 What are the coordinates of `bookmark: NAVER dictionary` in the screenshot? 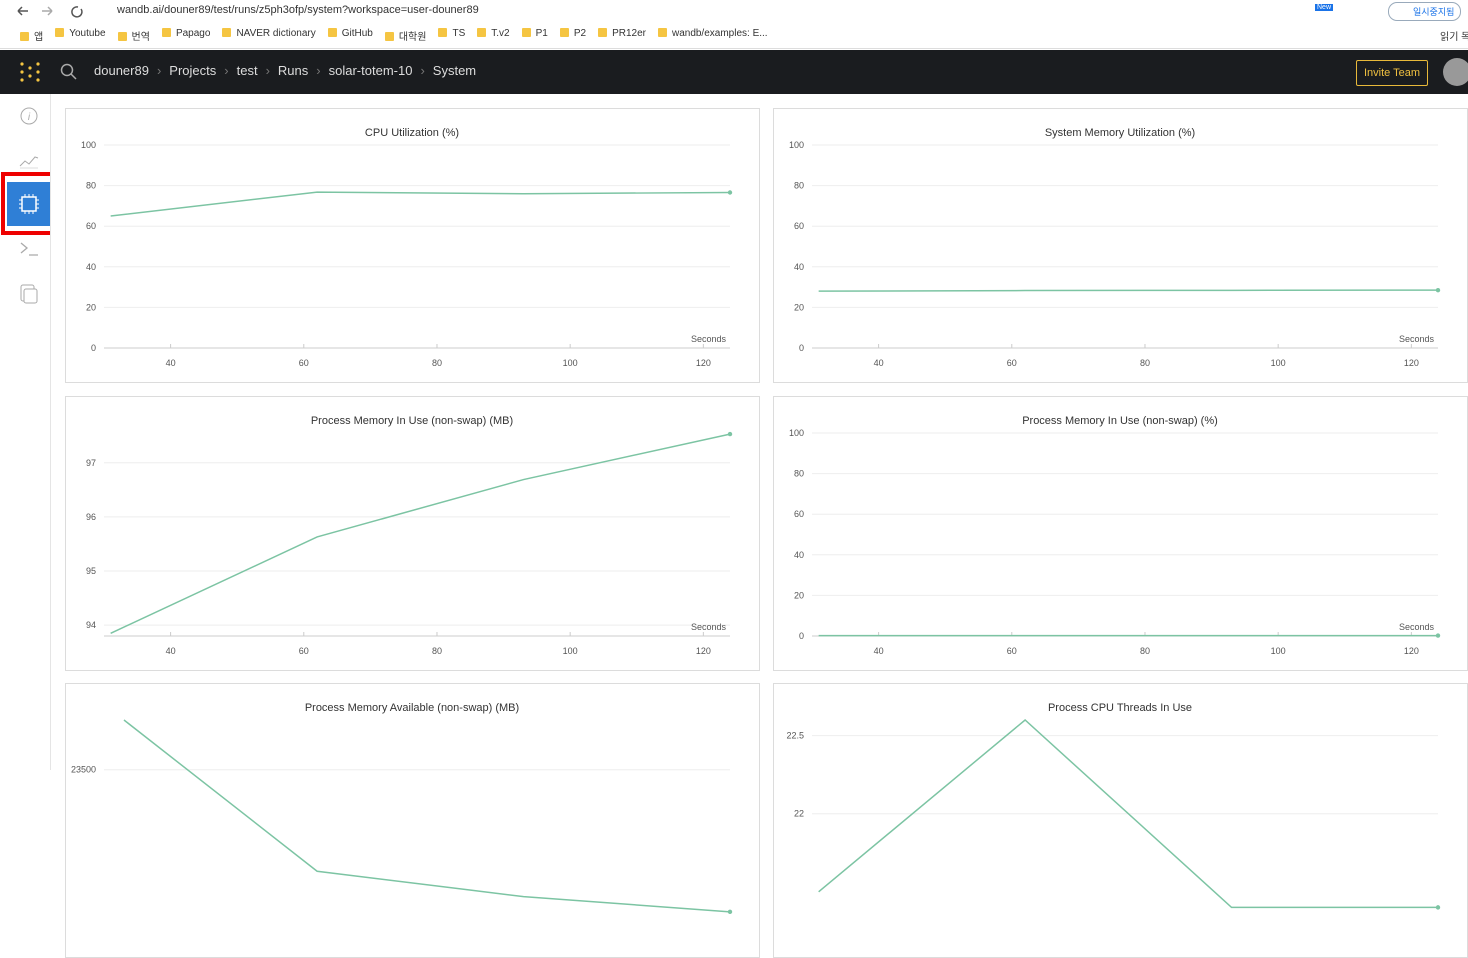 It's located at (268, 35).